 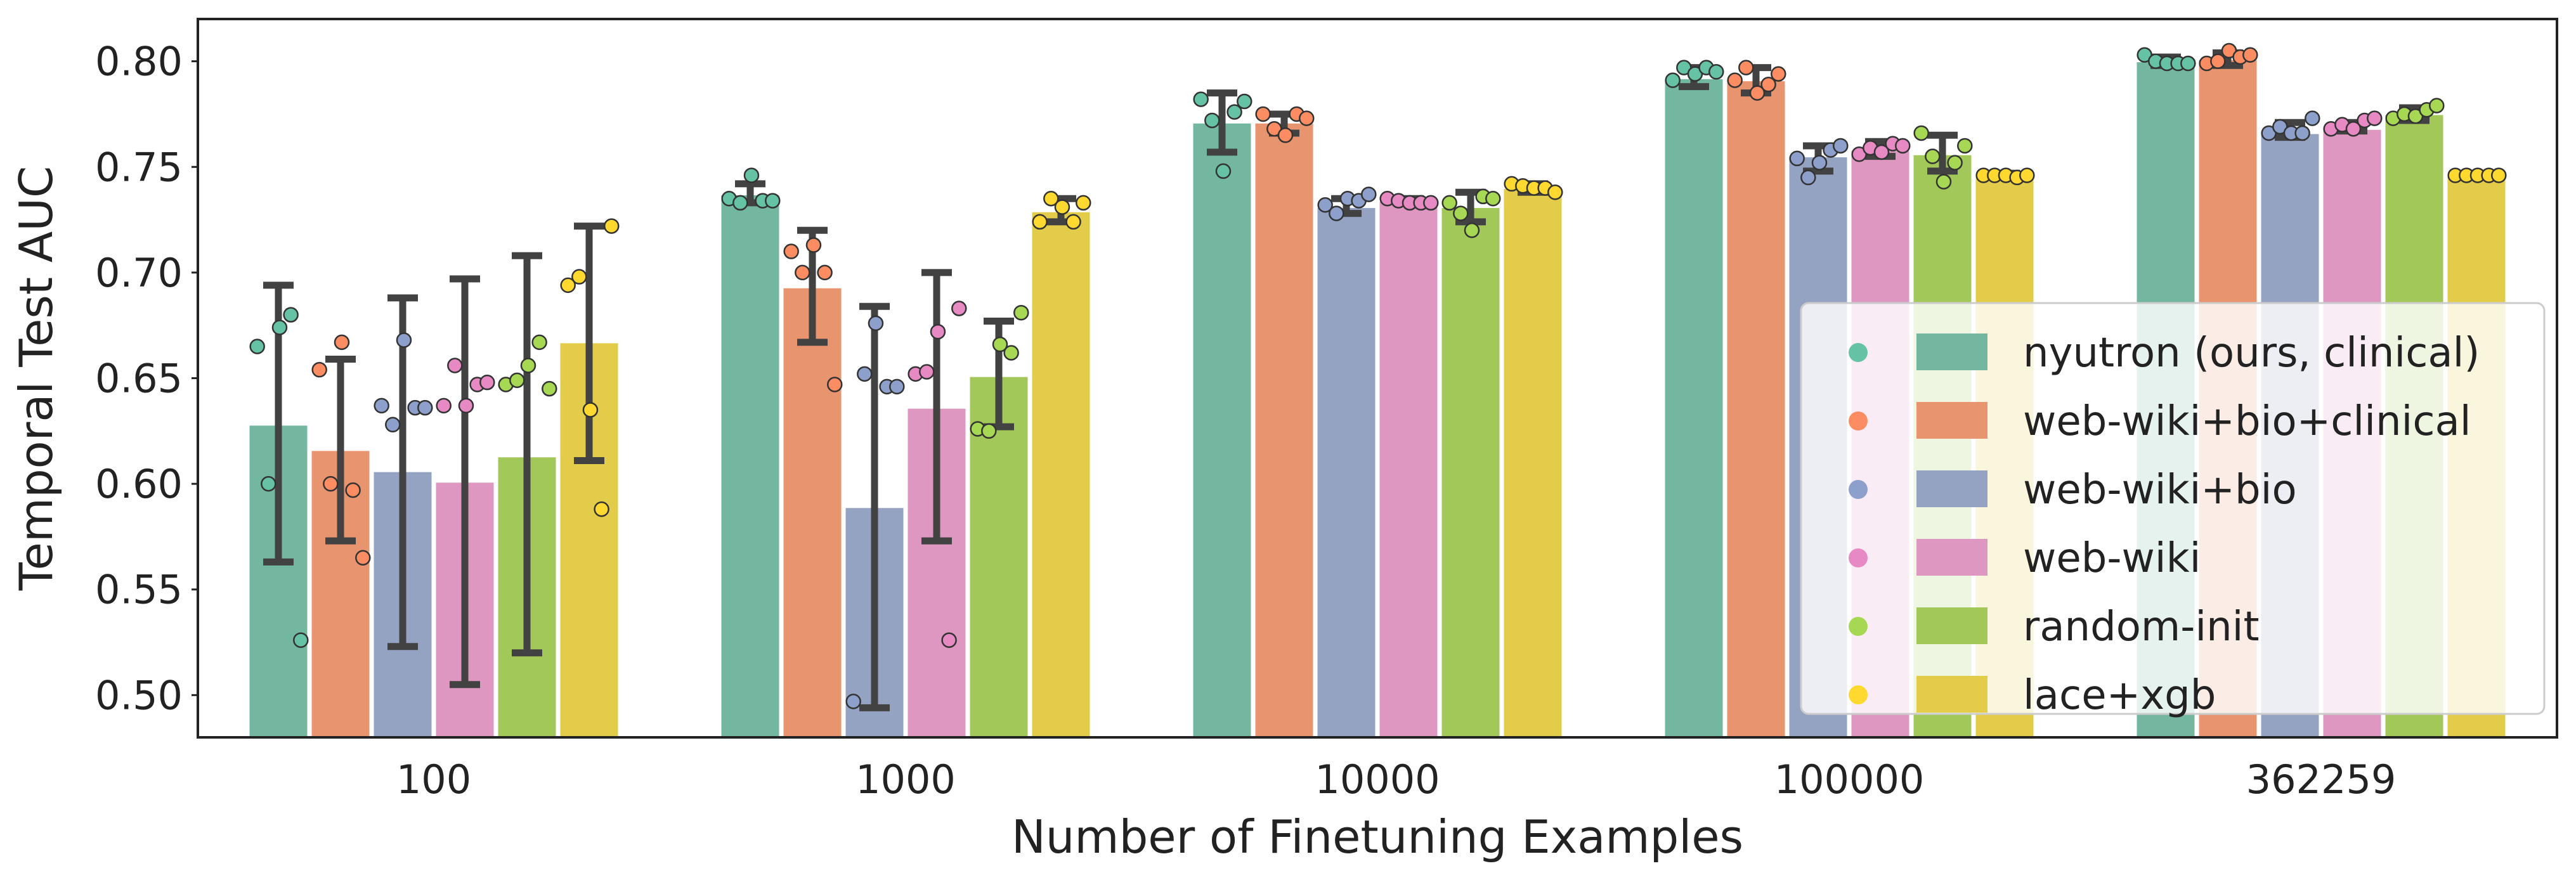 I want to click on legend-marker-lace+xgb, so click(x=1859, y=694).